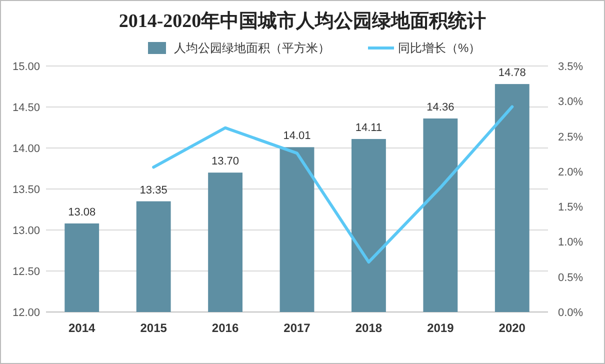 This screenshot has width=605, height=364. Describe the element at coordinates (26, 190) in the screenshot. I see `y-tick-label: 13.50` at that location.